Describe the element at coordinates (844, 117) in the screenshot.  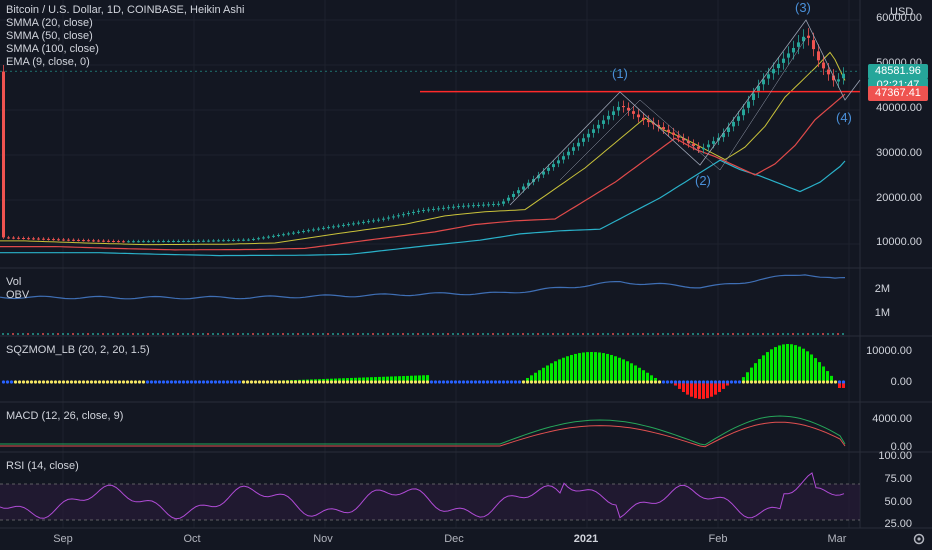
I see `wave-label-4: (4)` at that location.